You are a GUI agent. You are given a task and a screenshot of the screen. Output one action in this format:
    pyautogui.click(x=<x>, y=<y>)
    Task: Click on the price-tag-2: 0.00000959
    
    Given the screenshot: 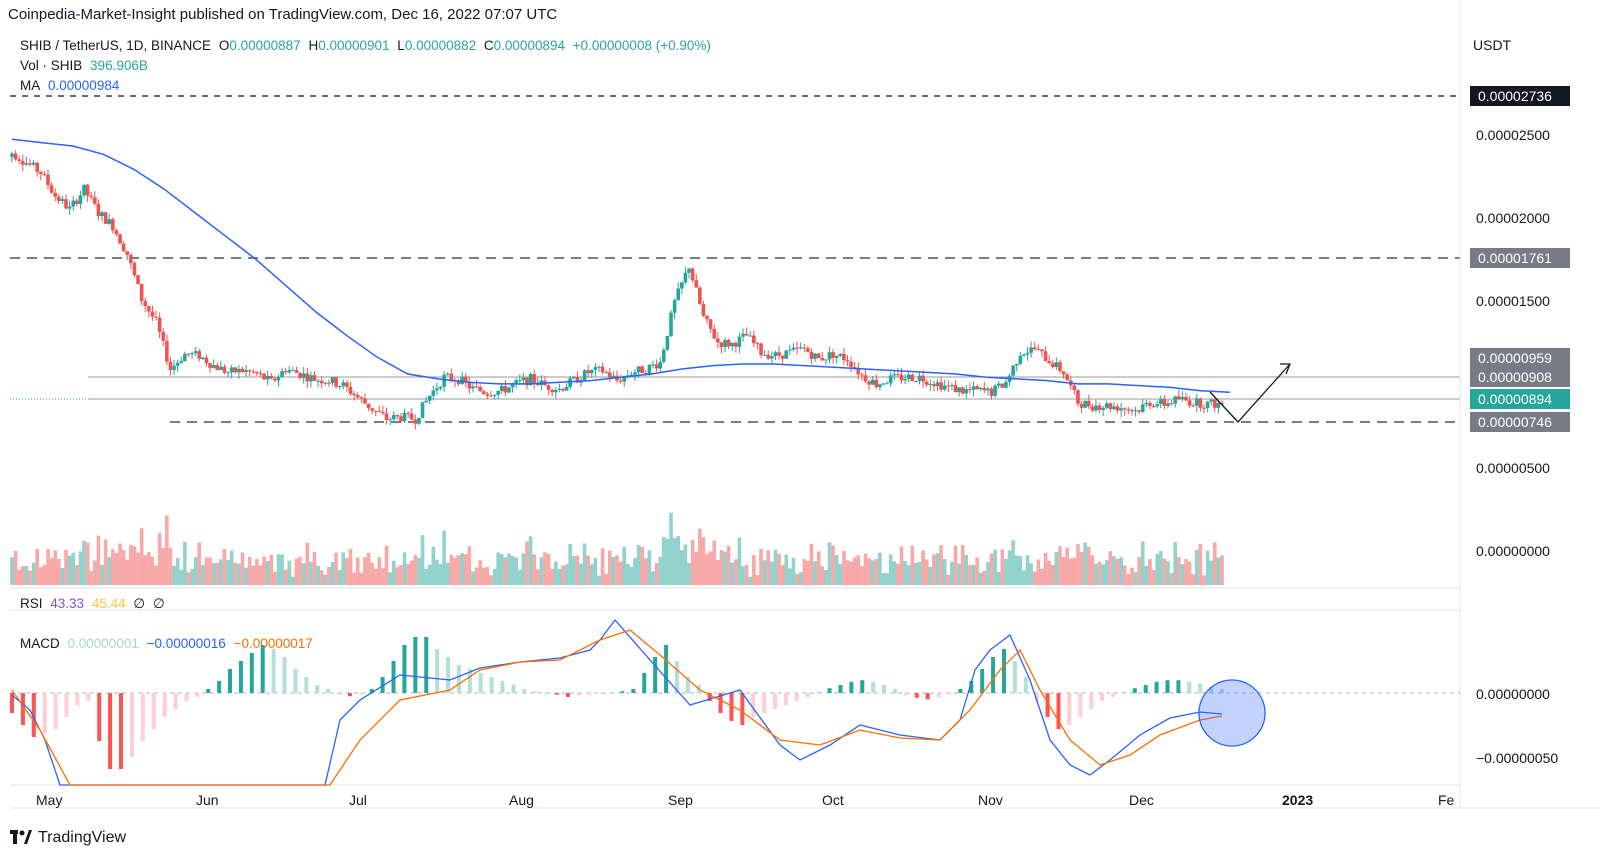 What is the action you would take?
    pyautogui.click(x=1520, y=358)
    